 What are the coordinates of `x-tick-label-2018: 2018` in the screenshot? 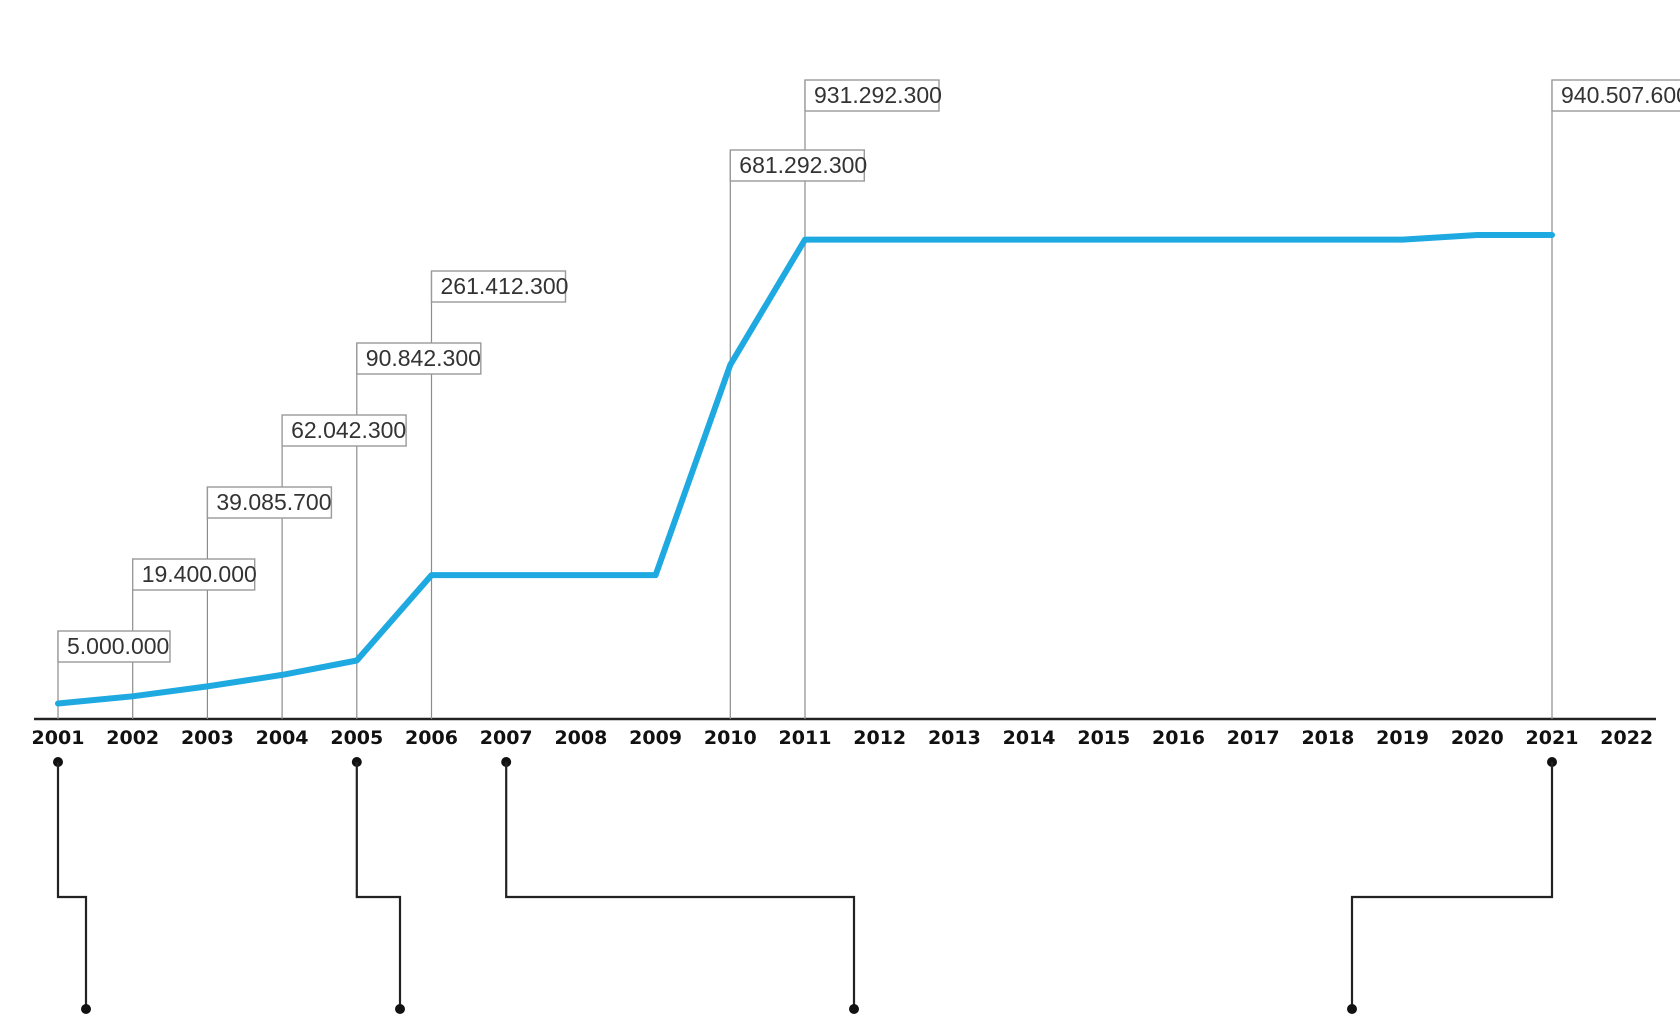 It's located at (1327, 738).